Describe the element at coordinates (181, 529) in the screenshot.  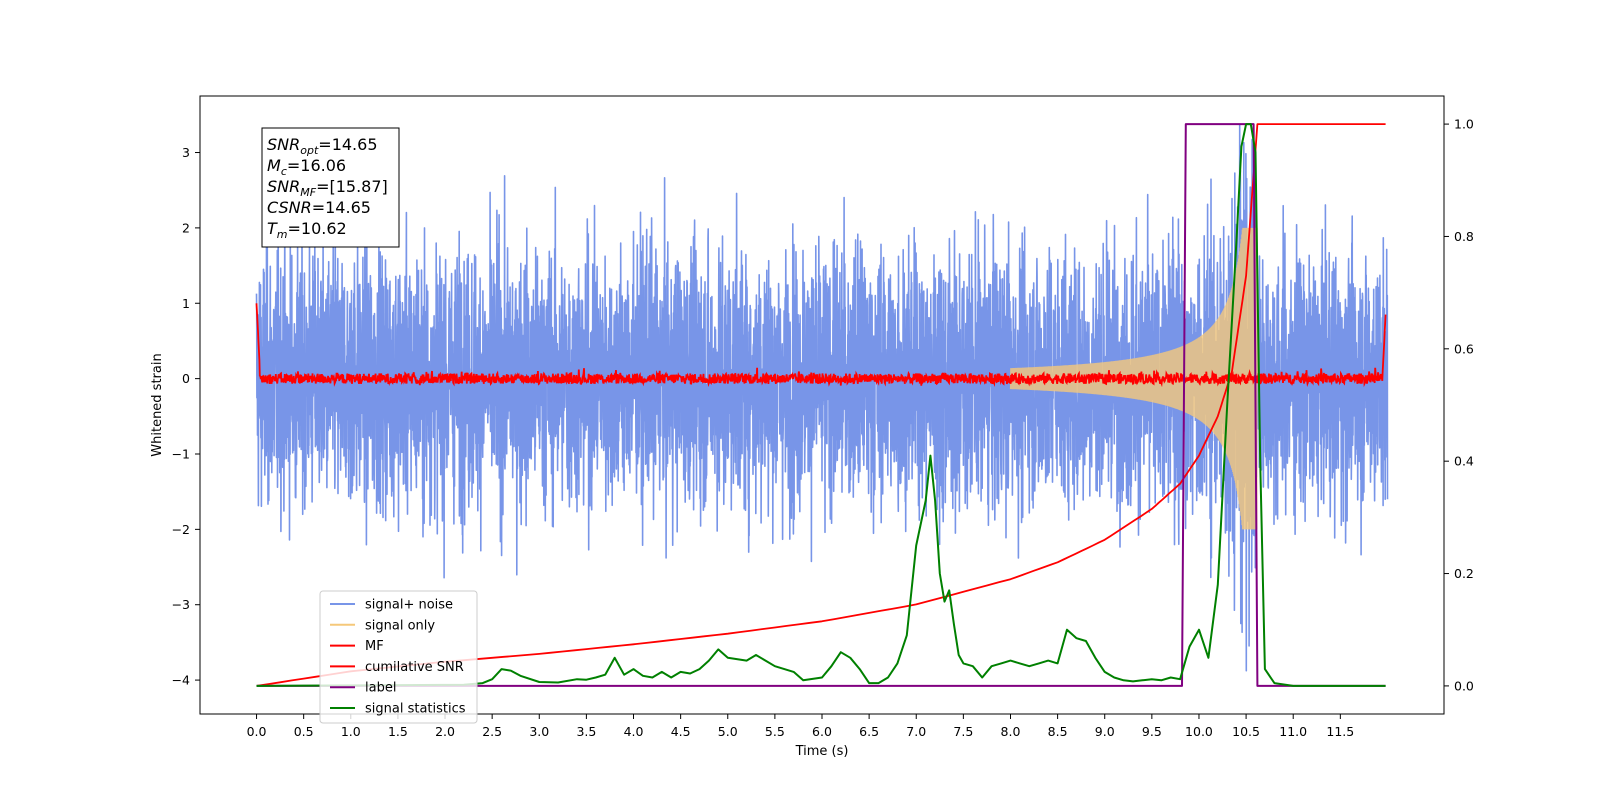
I see `y-left-tick-label: −2` at that location.